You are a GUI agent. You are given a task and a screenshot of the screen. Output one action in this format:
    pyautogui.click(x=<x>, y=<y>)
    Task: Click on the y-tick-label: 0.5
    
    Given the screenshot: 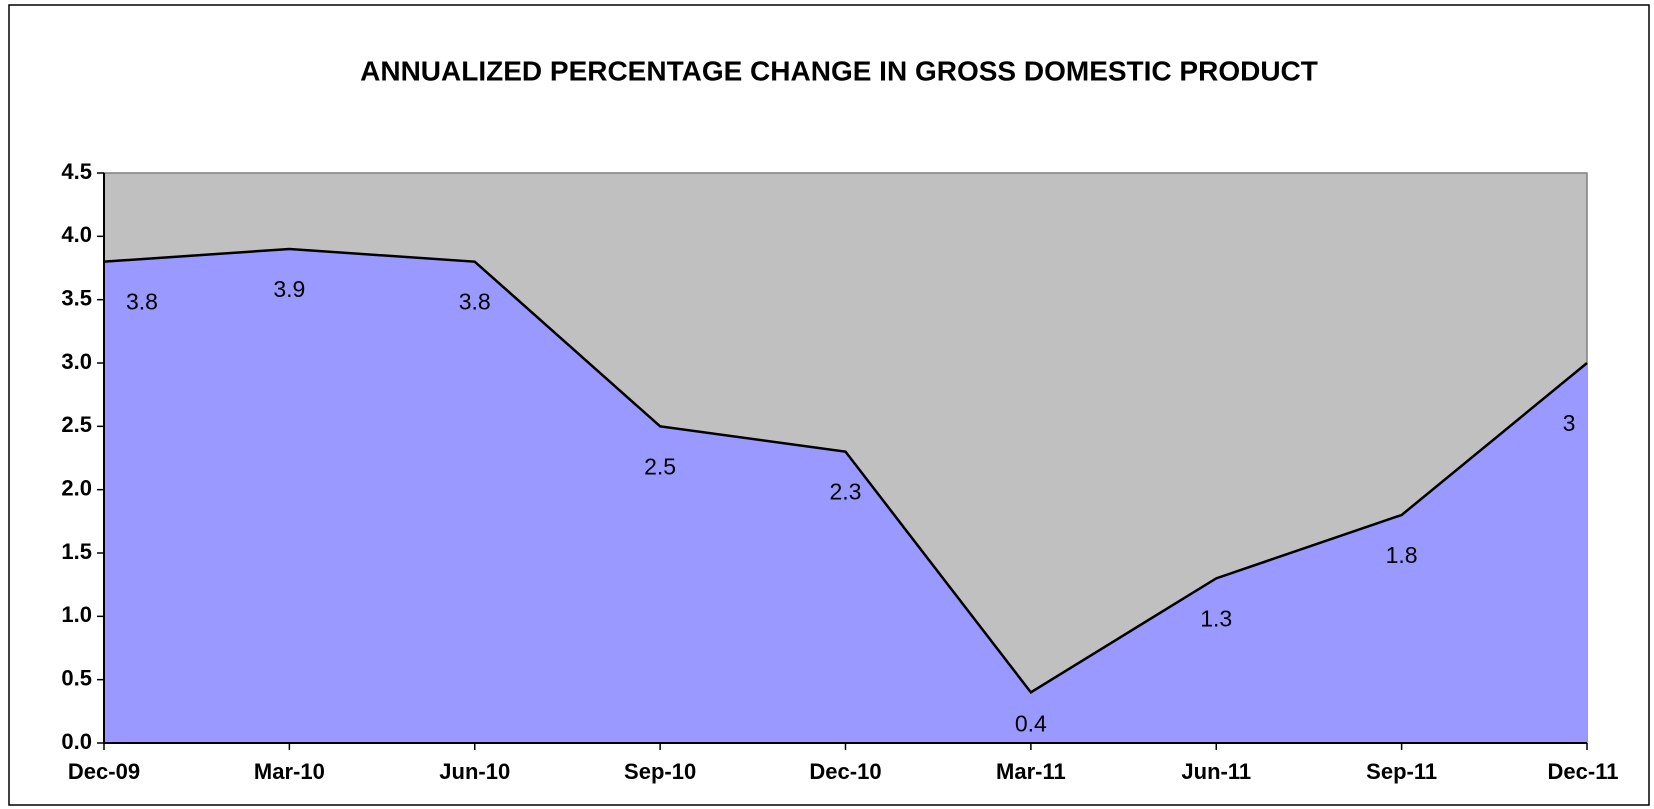 What is the action you would take?
    pyautogui.click(x=76, y=677)
    